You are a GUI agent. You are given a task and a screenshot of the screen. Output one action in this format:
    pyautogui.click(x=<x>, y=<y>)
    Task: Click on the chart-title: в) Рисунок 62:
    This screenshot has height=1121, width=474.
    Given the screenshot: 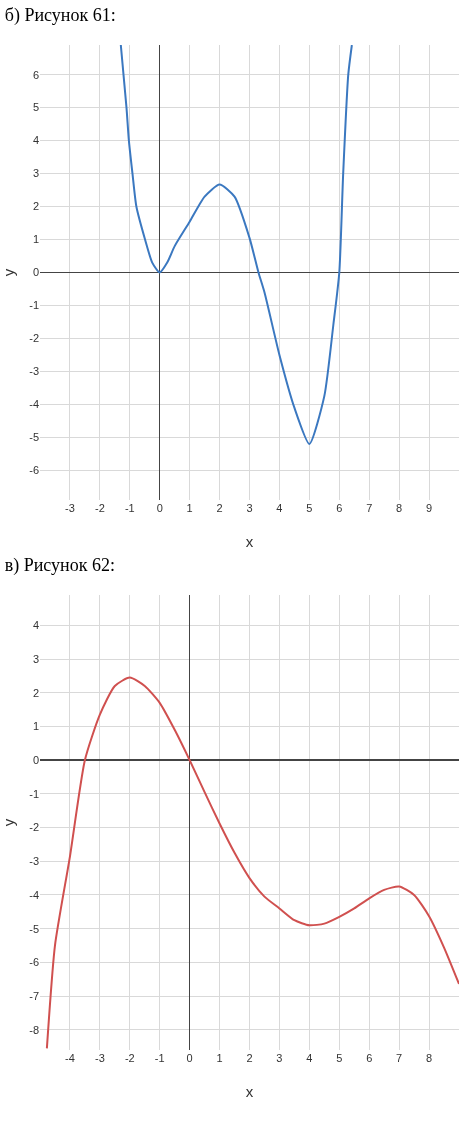 What is the action you would take?
    pyautogui.click(x=60, y=565)
    